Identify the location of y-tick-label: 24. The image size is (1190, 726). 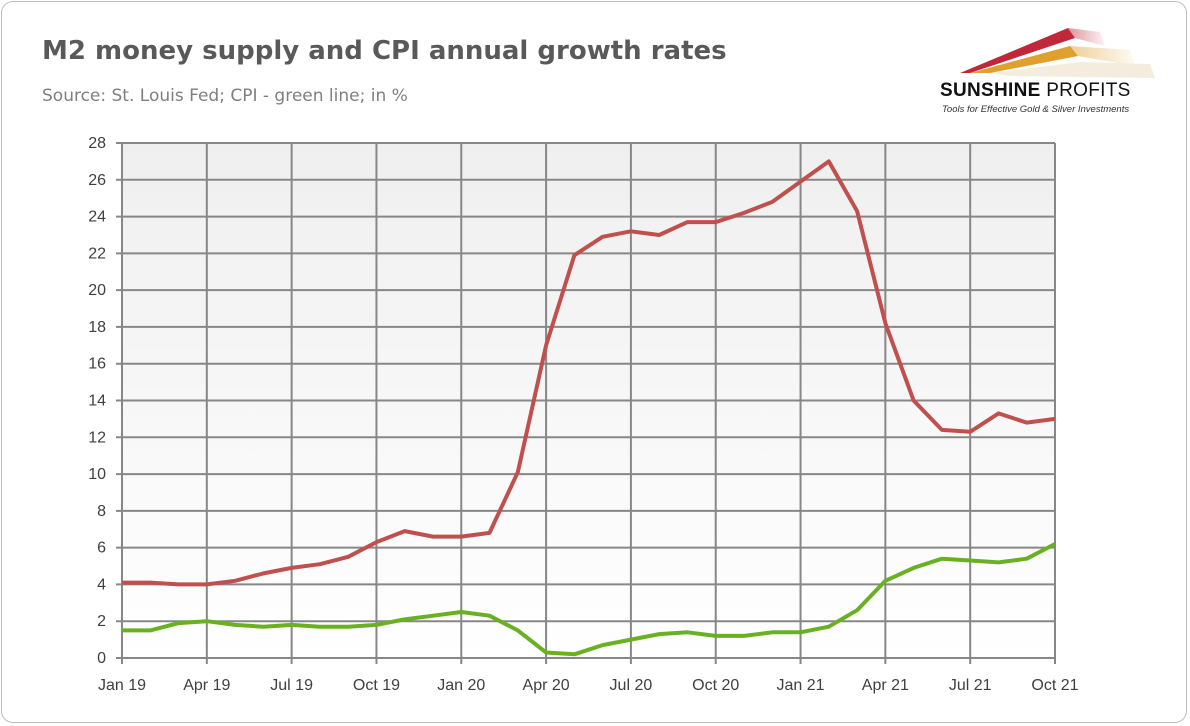
(97, 217).